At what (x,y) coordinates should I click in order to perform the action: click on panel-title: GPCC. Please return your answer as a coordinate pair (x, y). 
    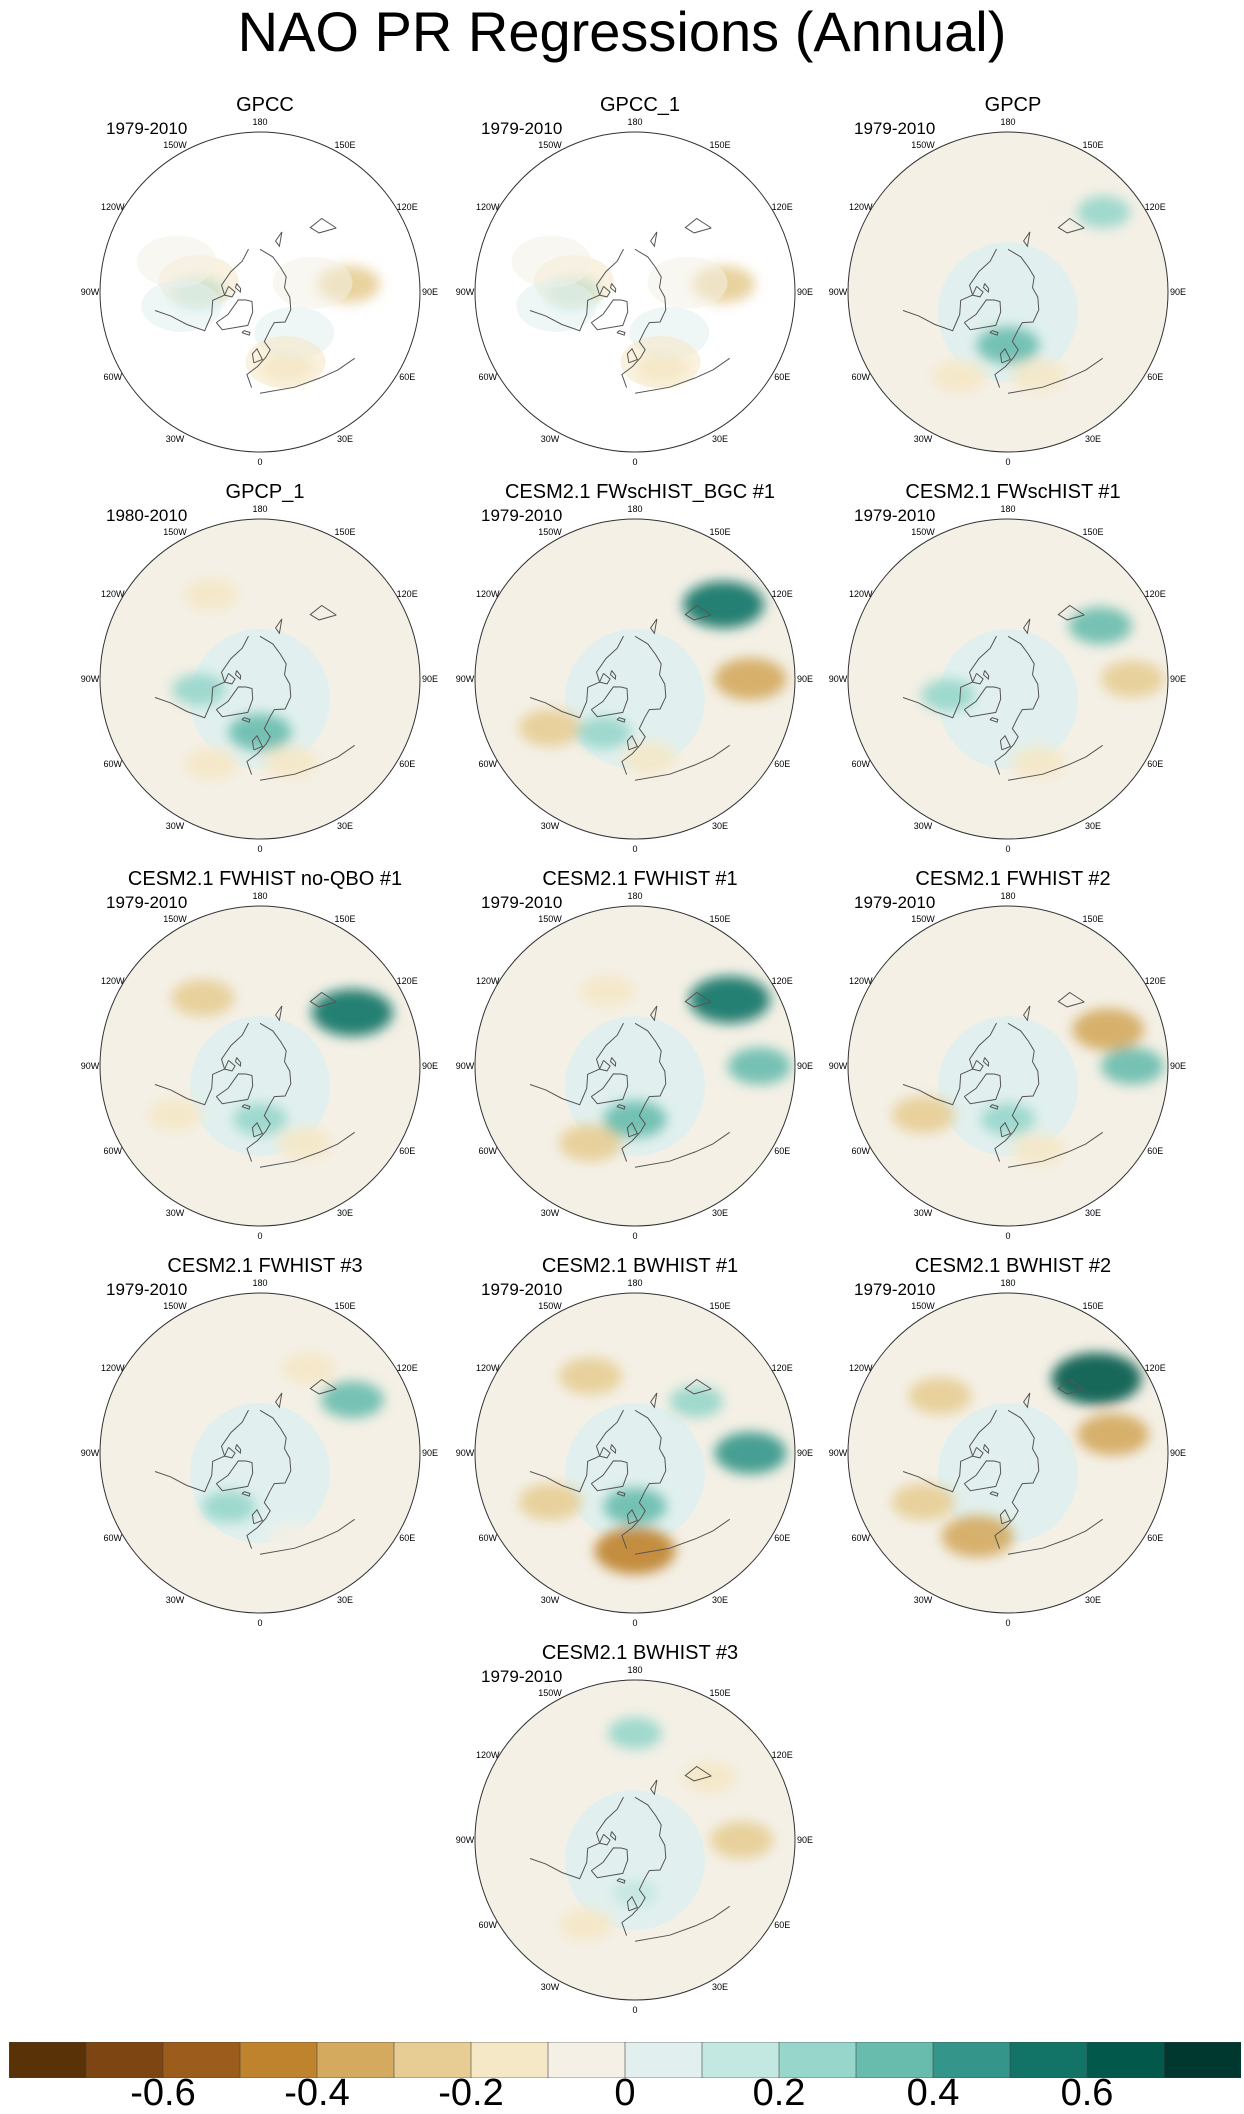
    Looking at the image, I should click on (265, 105).